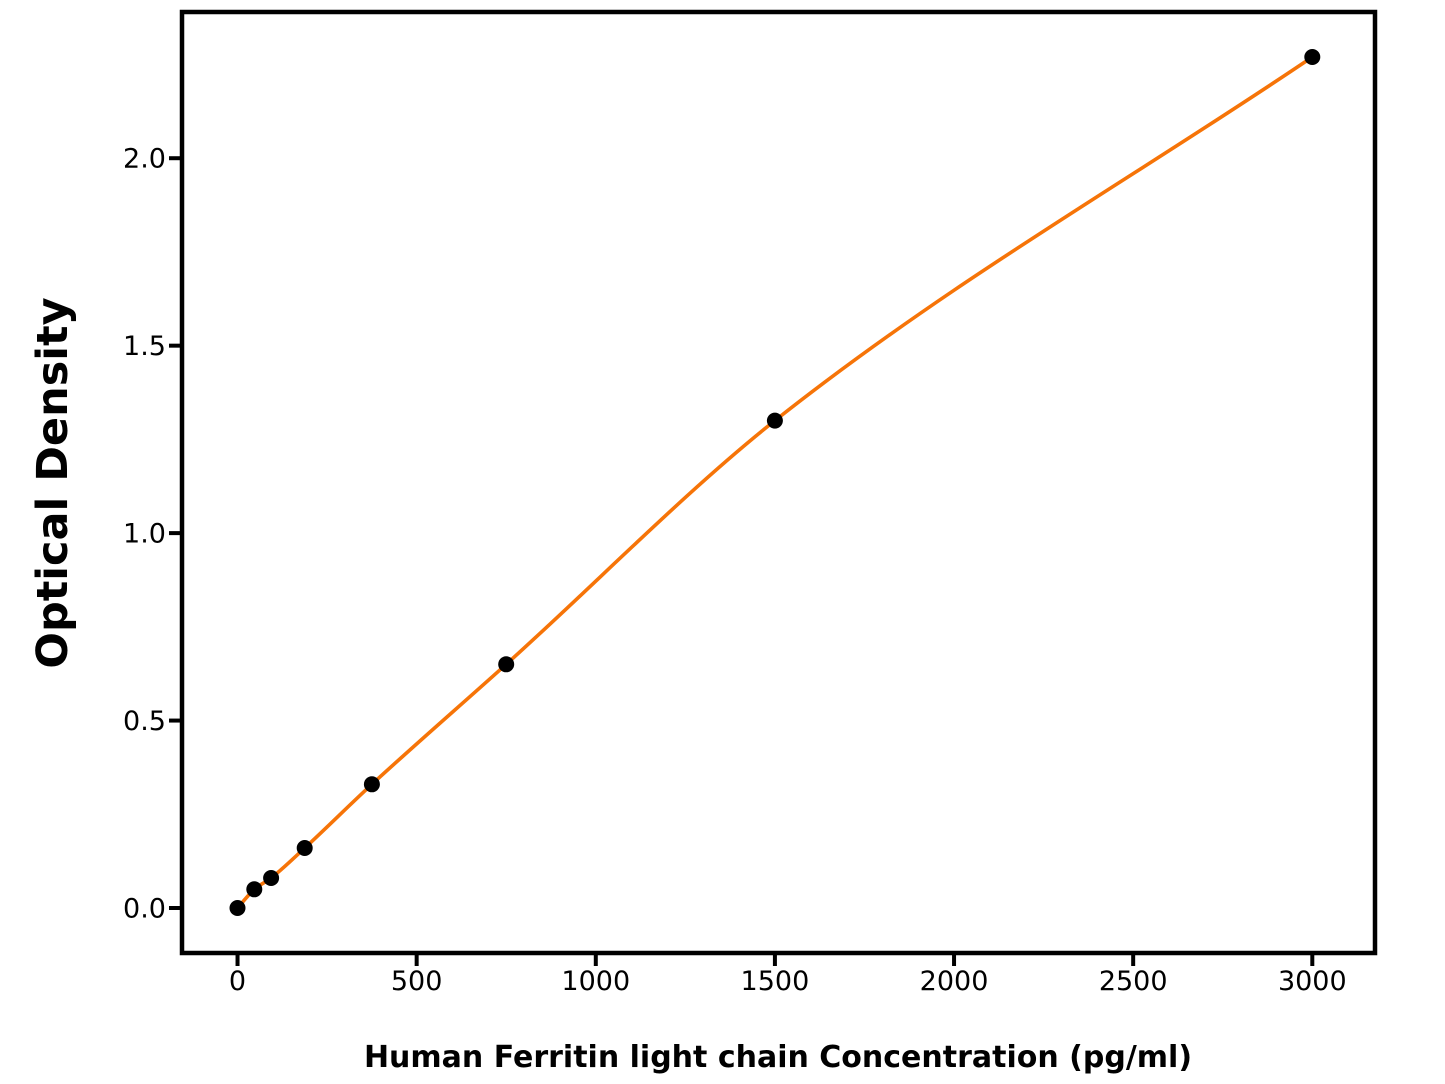  I want to click on x-tick-label: 2500, so click(1133, 981).